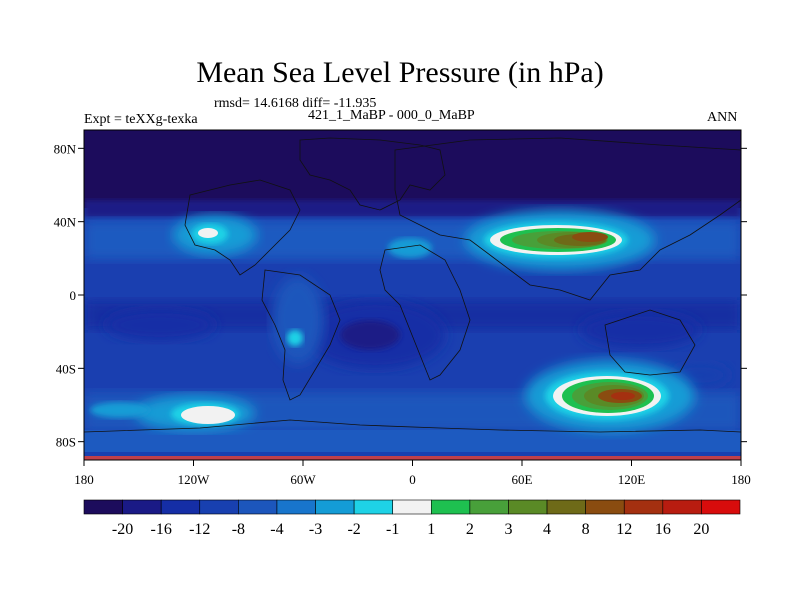 The width and height of the screenshot is (800, 600). I want to click on coast-north-america, so click(242, 227).